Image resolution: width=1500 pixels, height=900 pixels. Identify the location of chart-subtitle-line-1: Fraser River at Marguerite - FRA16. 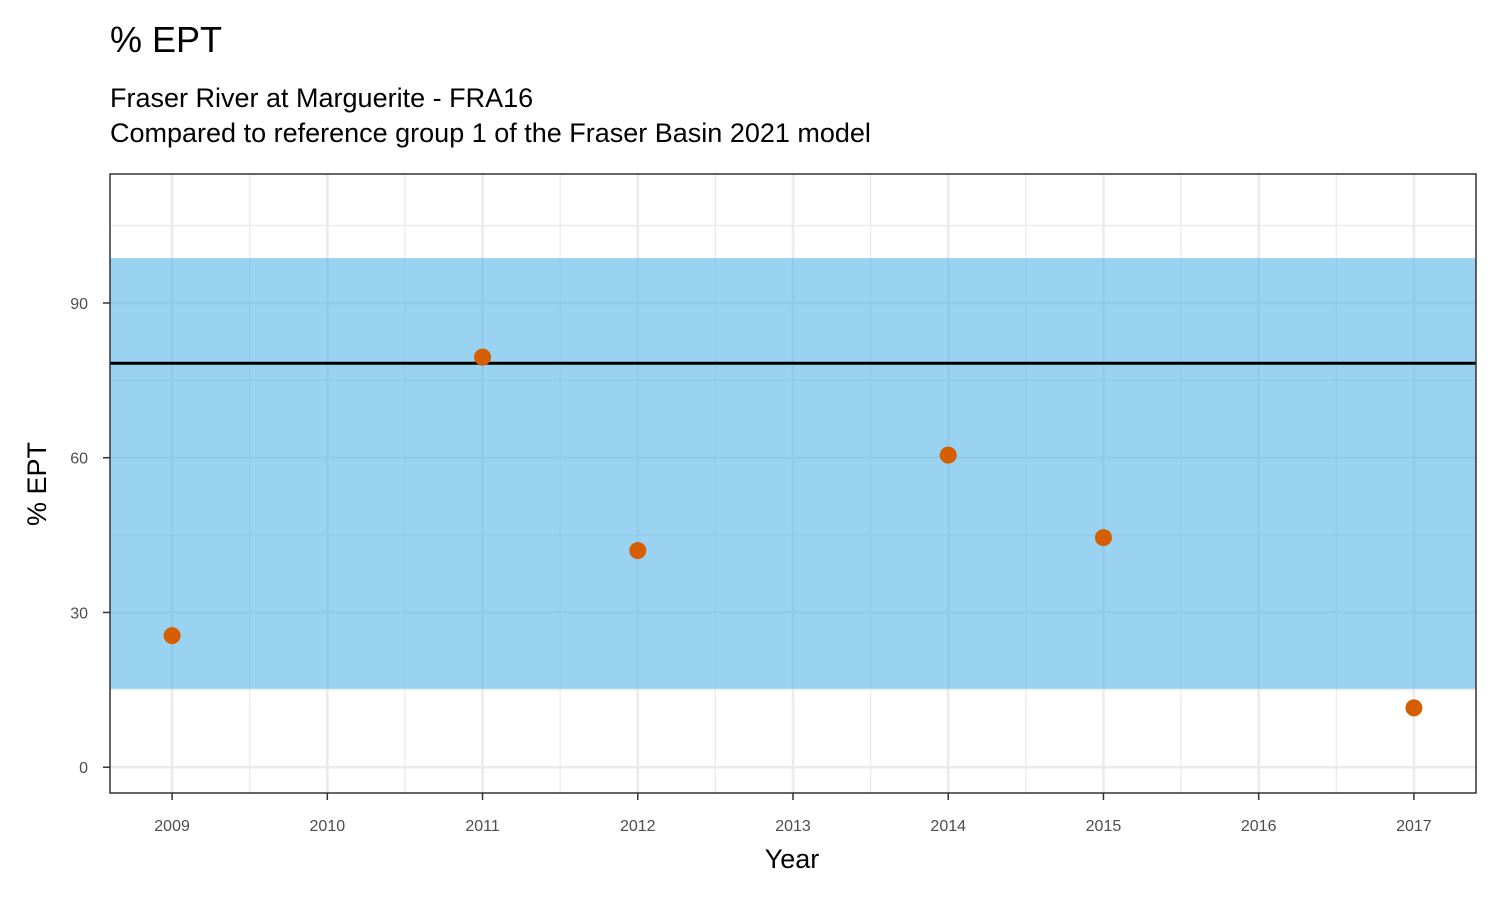
(321, 98).